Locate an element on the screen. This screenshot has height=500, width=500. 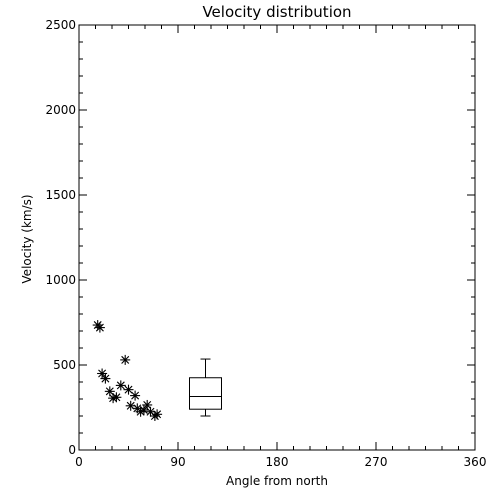
x-tick-label: 90 is located at coordinates (177, 462).